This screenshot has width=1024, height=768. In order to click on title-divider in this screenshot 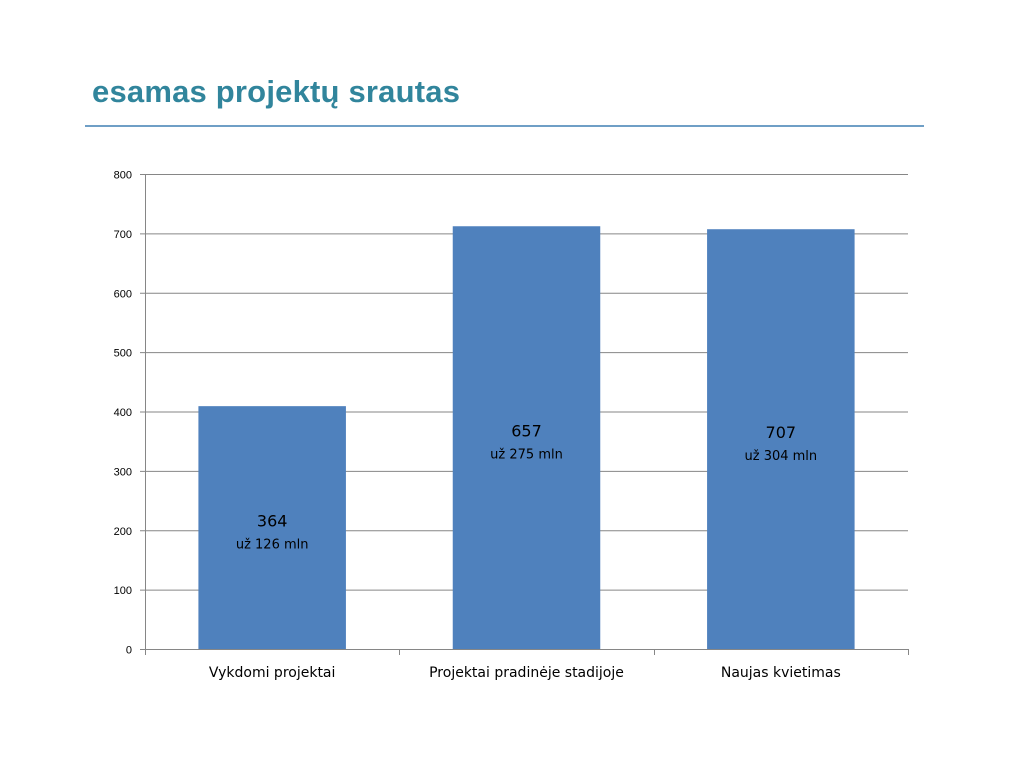, I will do `click(504, 126)`.